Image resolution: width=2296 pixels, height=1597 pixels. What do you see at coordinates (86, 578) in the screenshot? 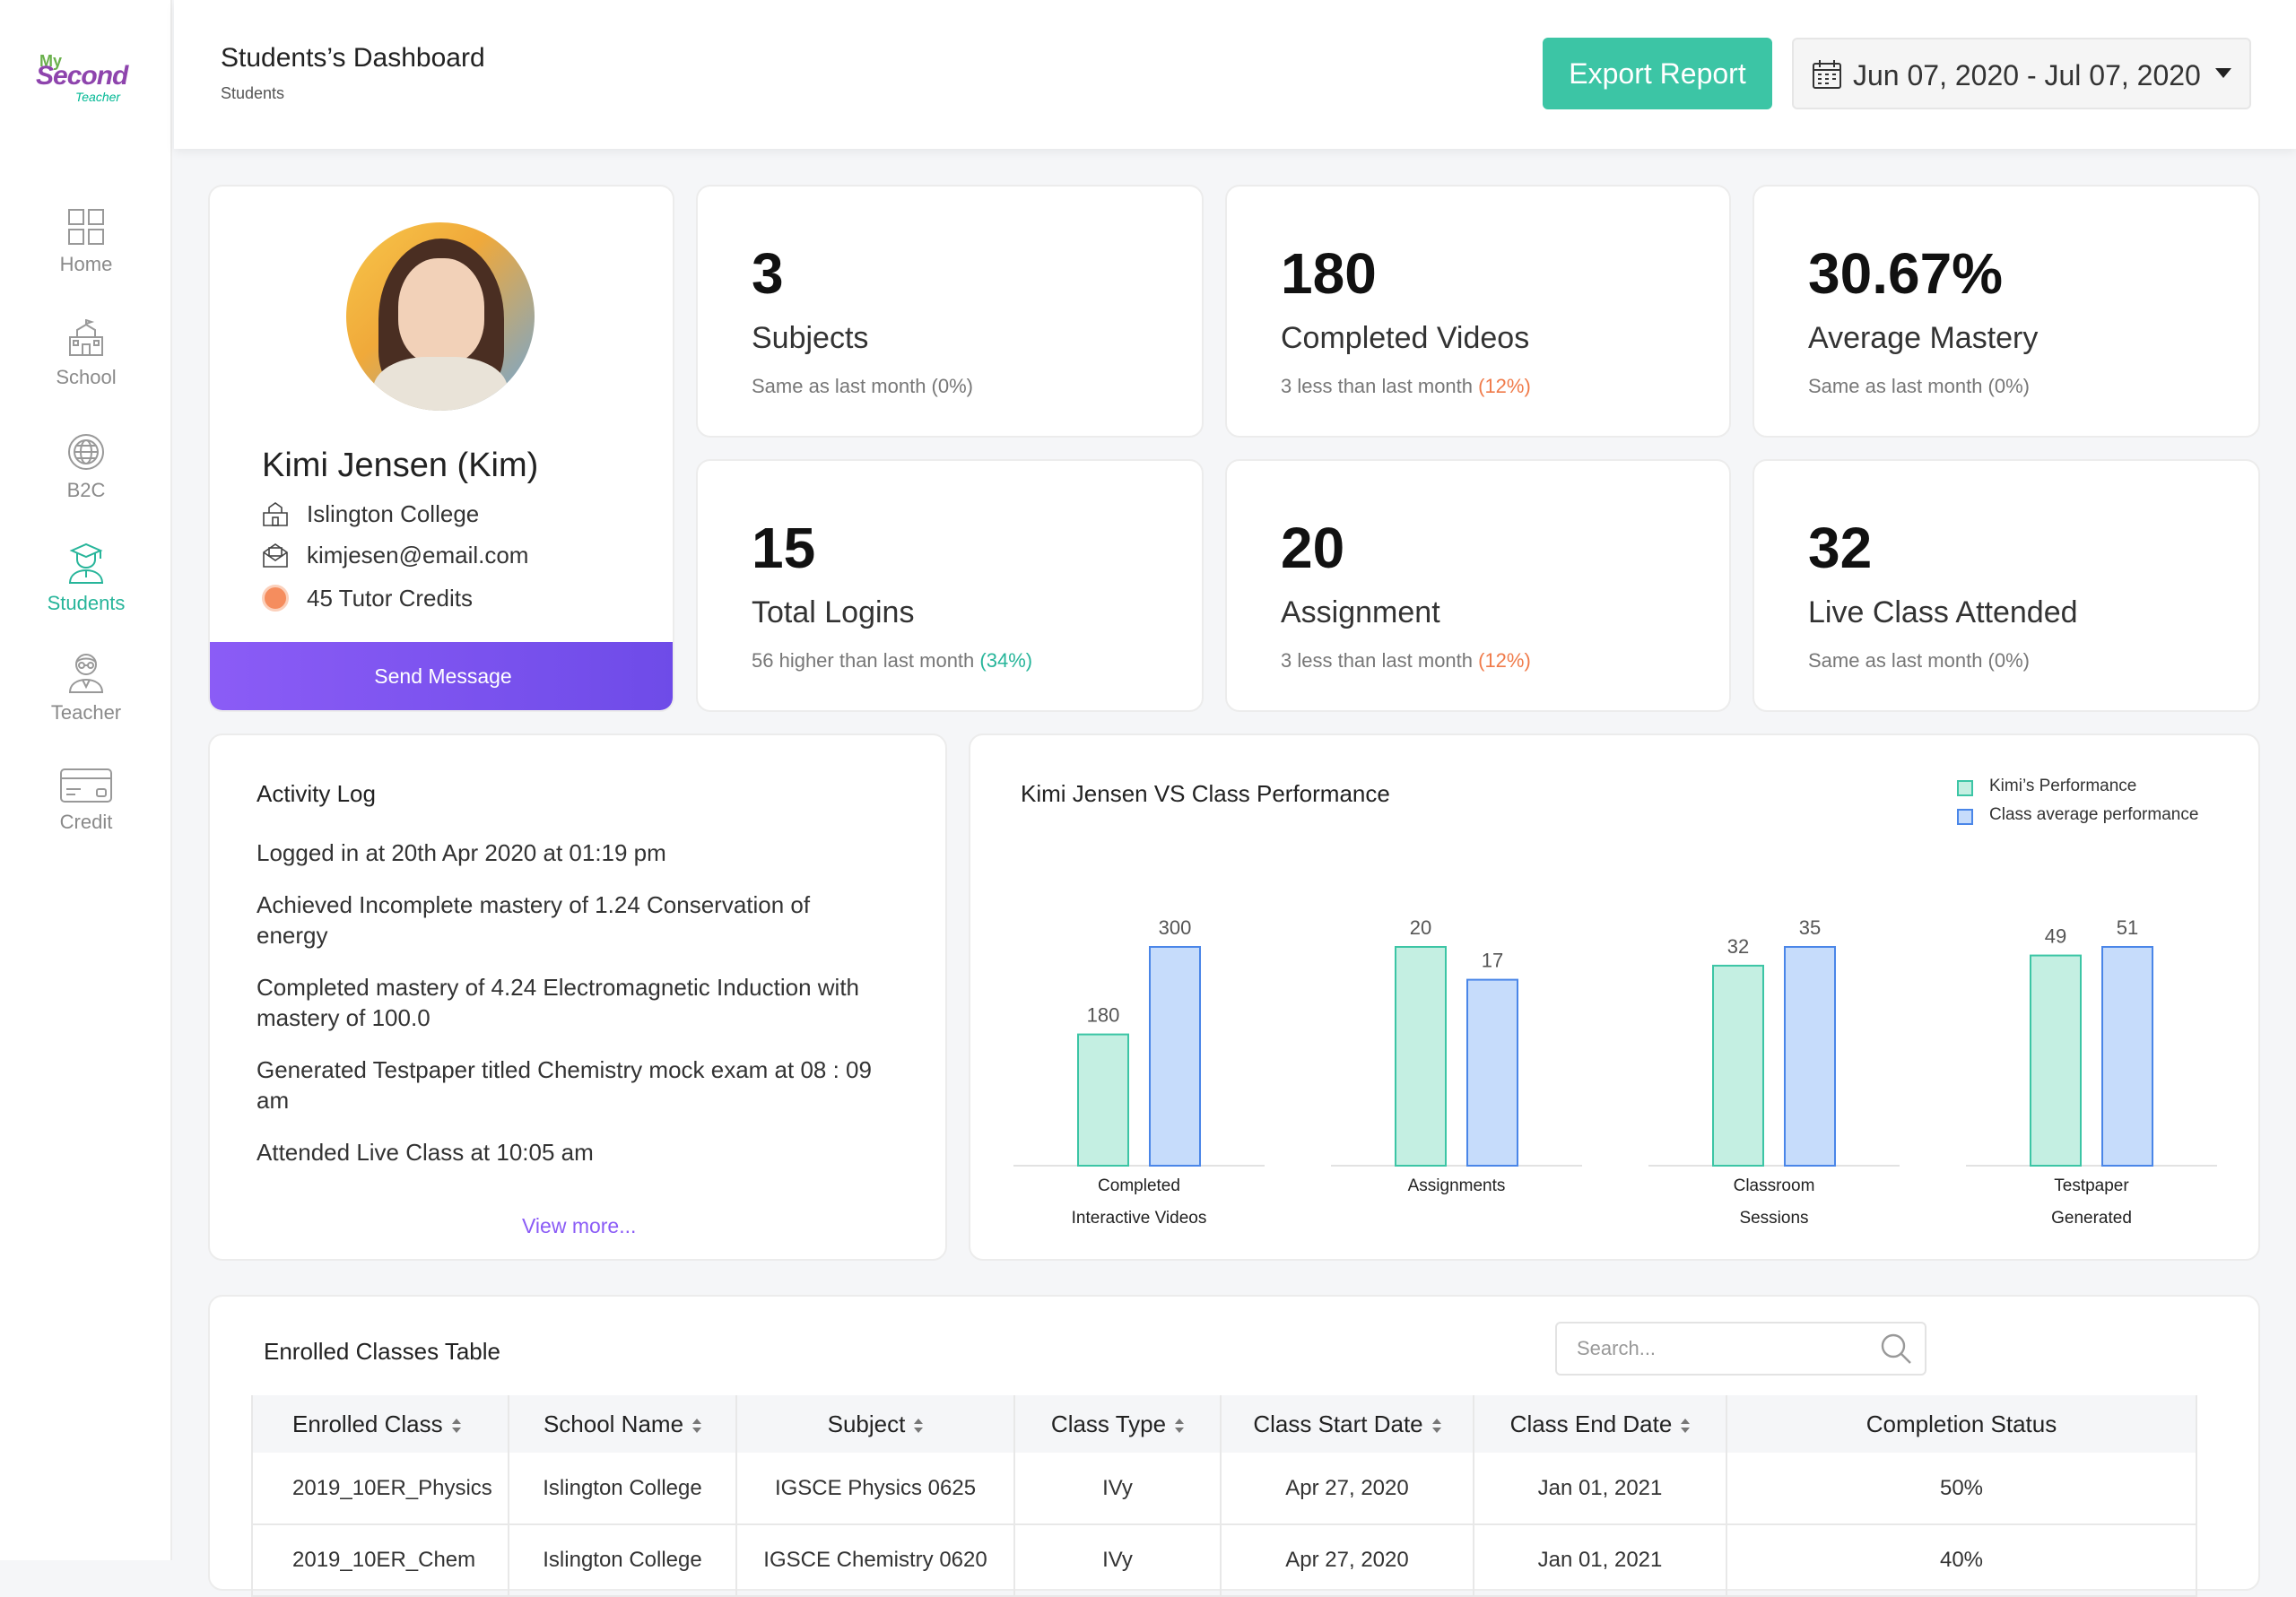
I see `nav-students: Students` at bounding box center [86, 578].